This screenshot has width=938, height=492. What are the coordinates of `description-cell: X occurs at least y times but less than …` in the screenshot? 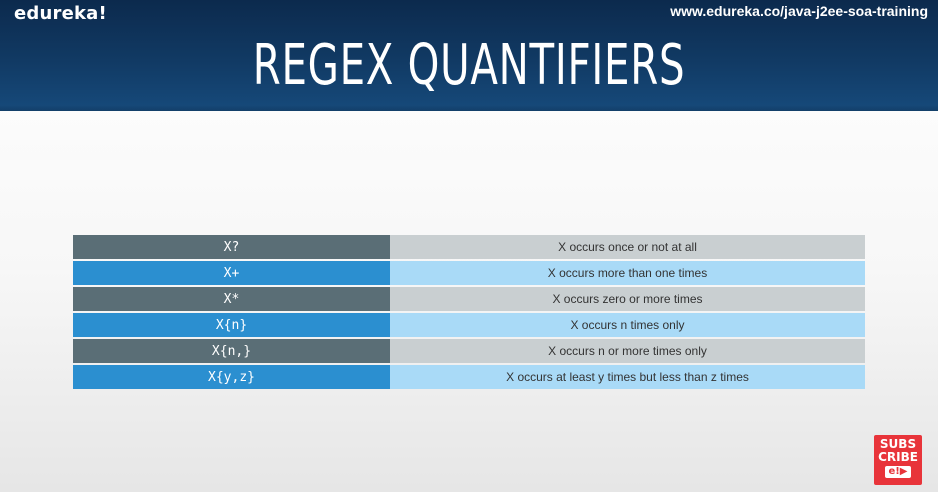 It's located at (627, 377).